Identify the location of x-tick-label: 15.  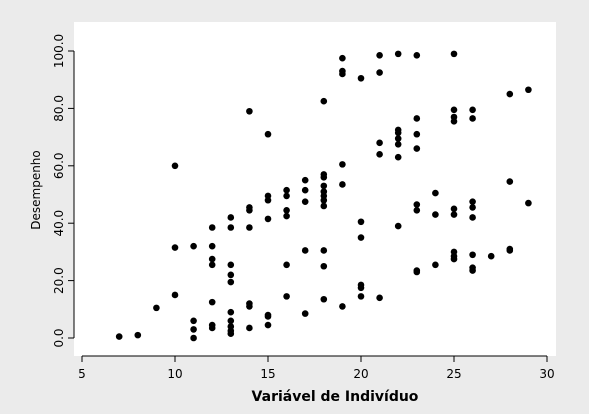
(267, 374).